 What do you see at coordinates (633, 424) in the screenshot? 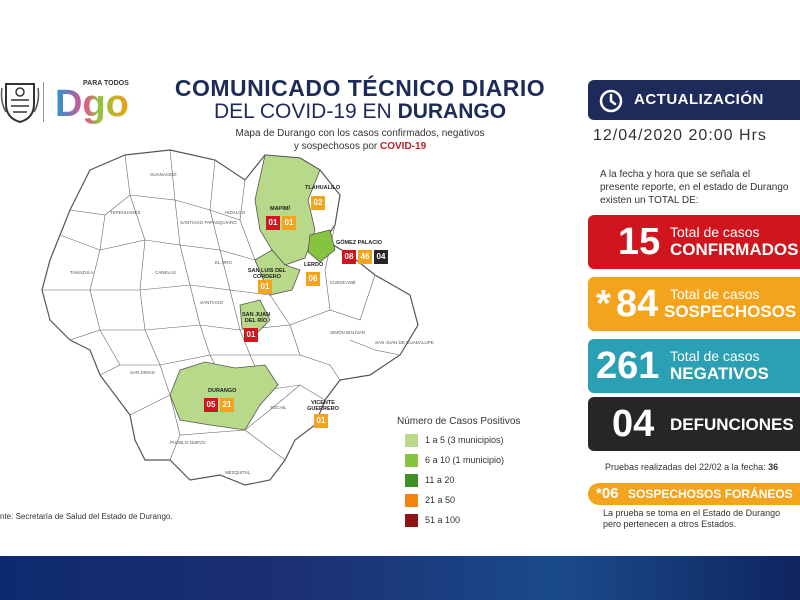
I see `deaths-value: 04` at bounding box center [633, 424].